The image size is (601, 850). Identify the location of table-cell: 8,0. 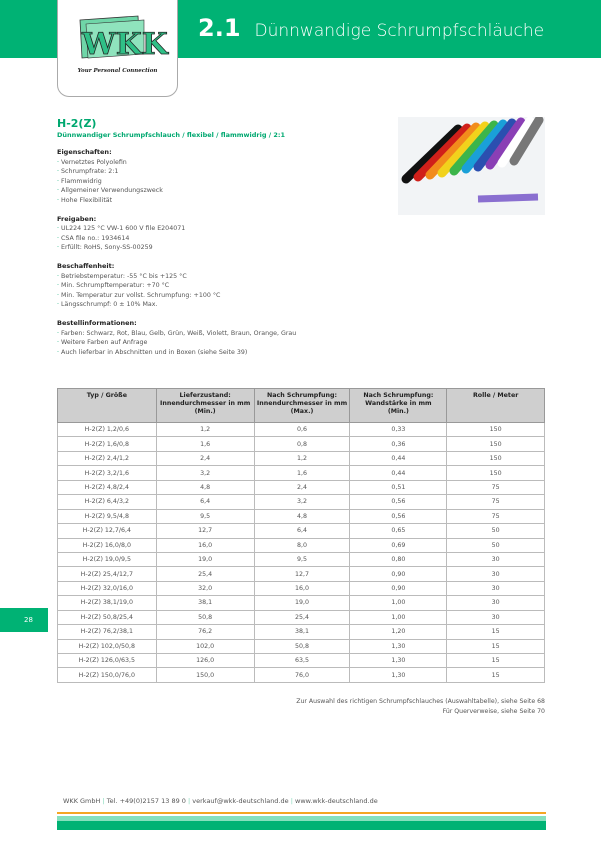
(302, 545).